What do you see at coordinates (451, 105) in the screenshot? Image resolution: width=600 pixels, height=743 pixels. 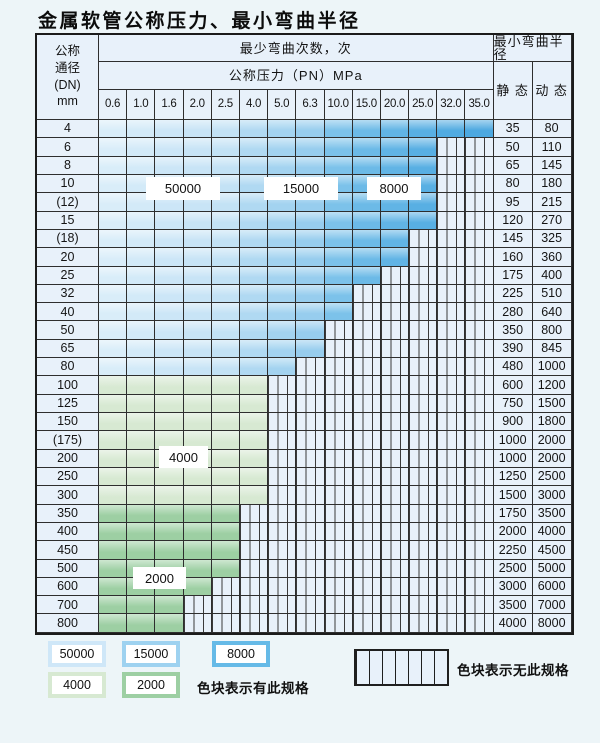 I see `pressure-column-header: 32.0` at bounding box center [451, 105].